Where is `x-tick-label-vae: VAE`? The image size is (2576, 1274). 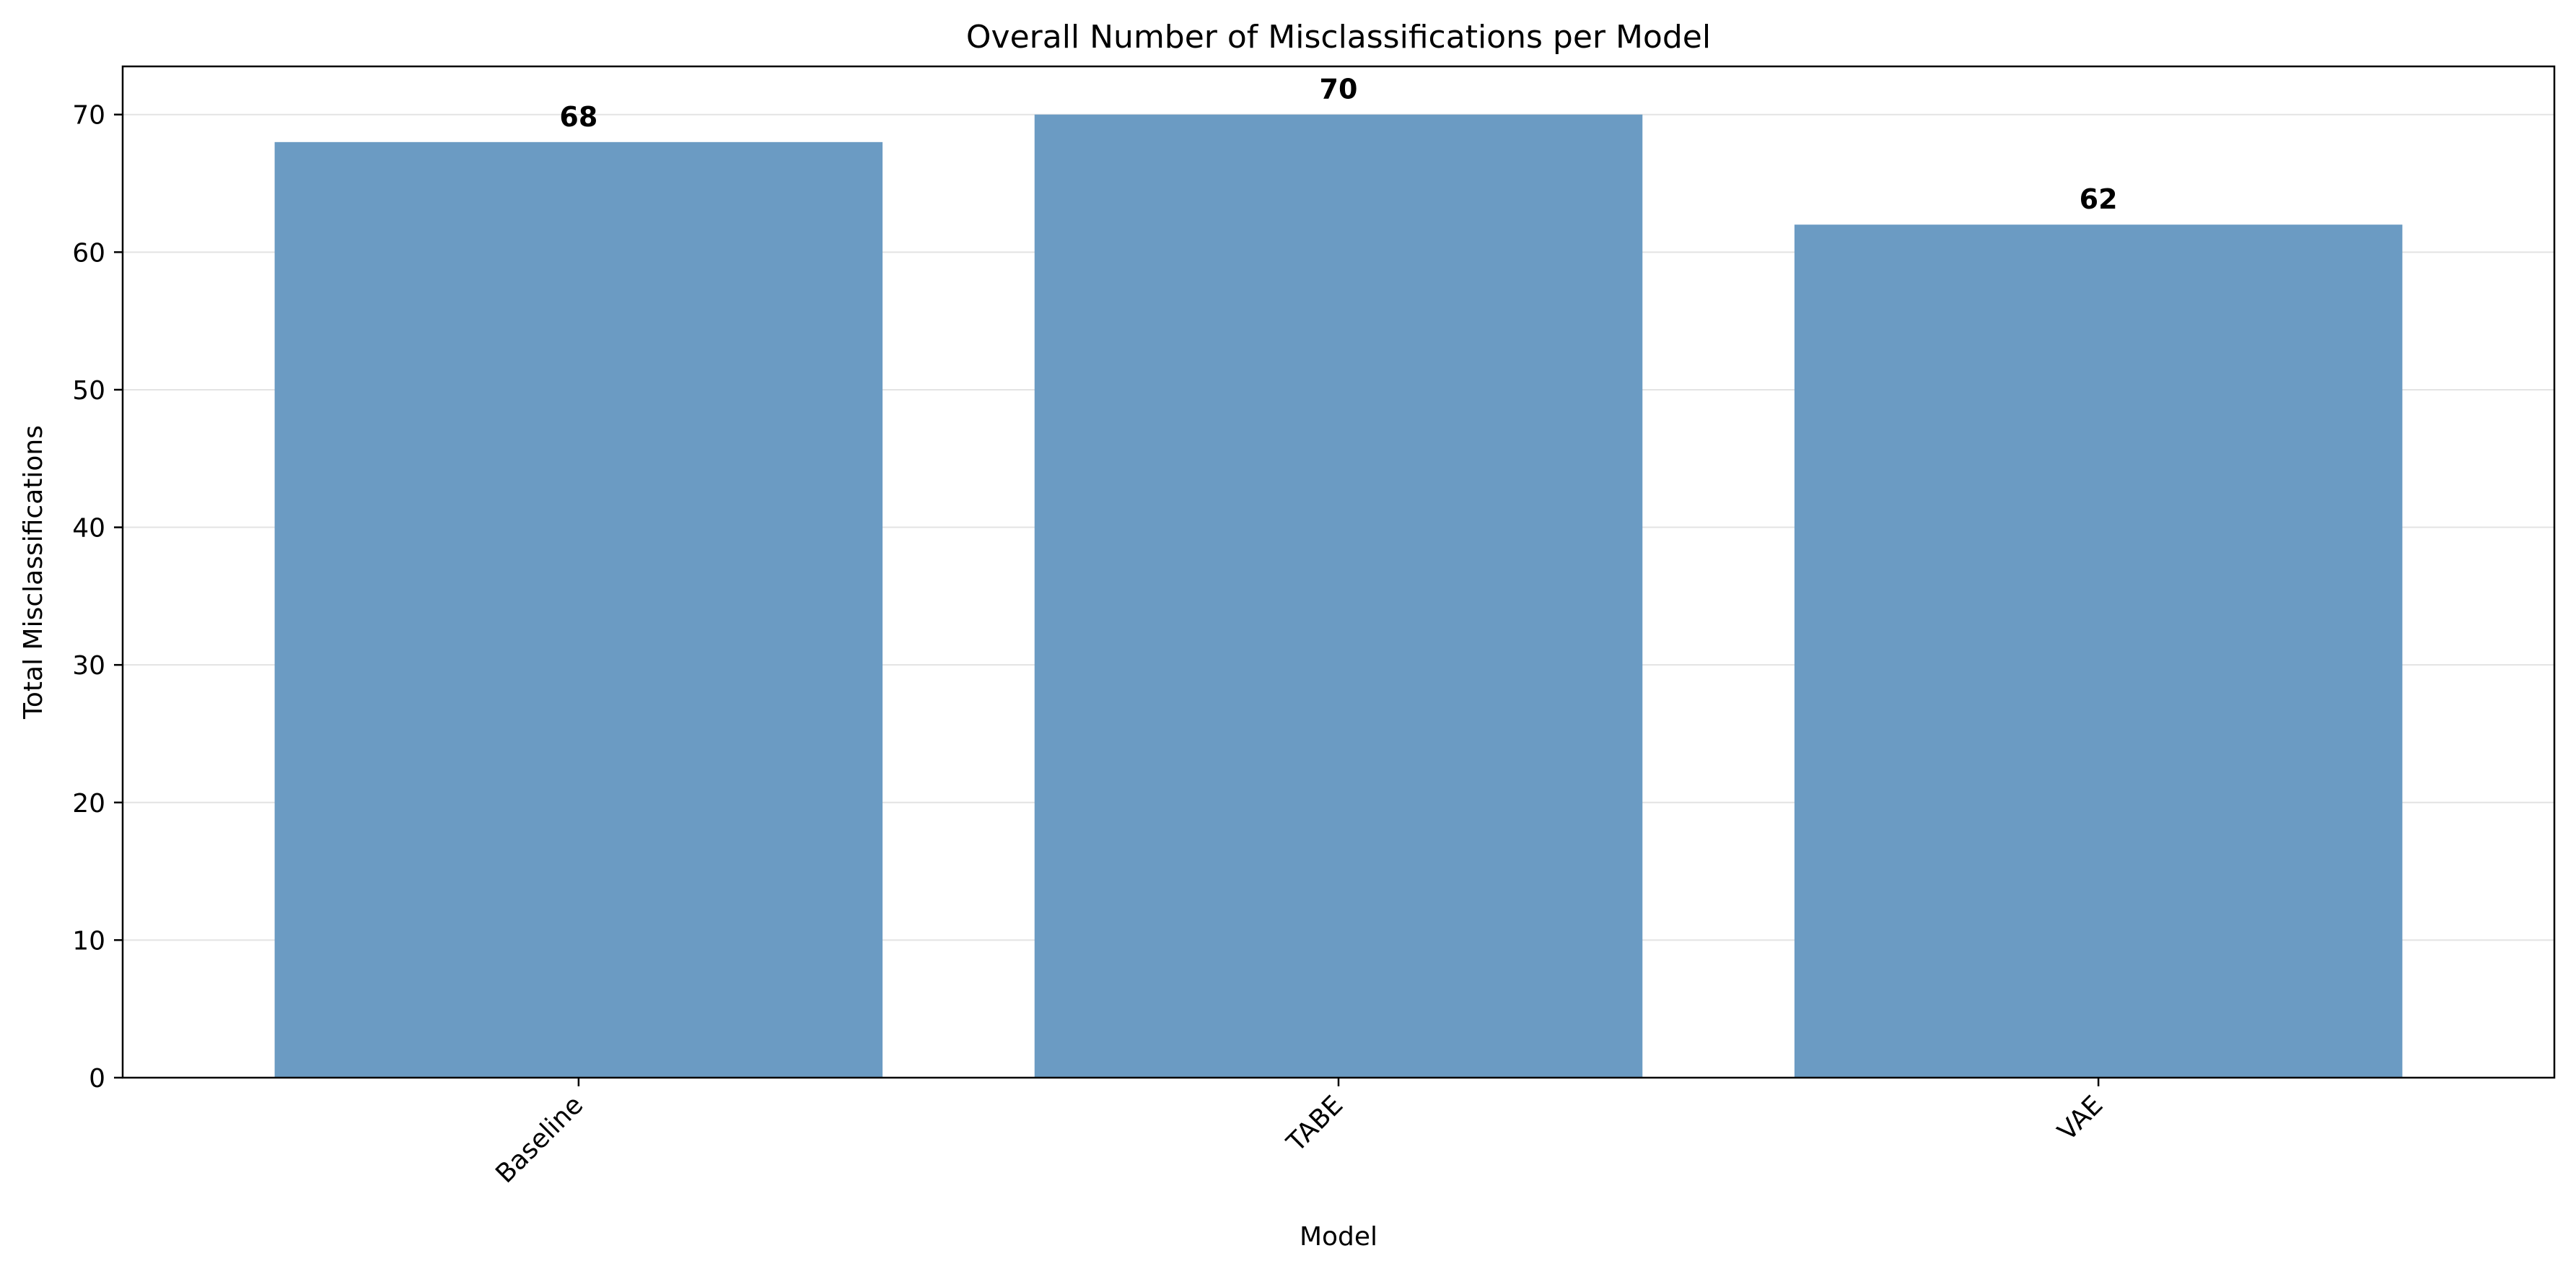
x-tick-label-vae: VAE is located at coordinates (2080, 1118).